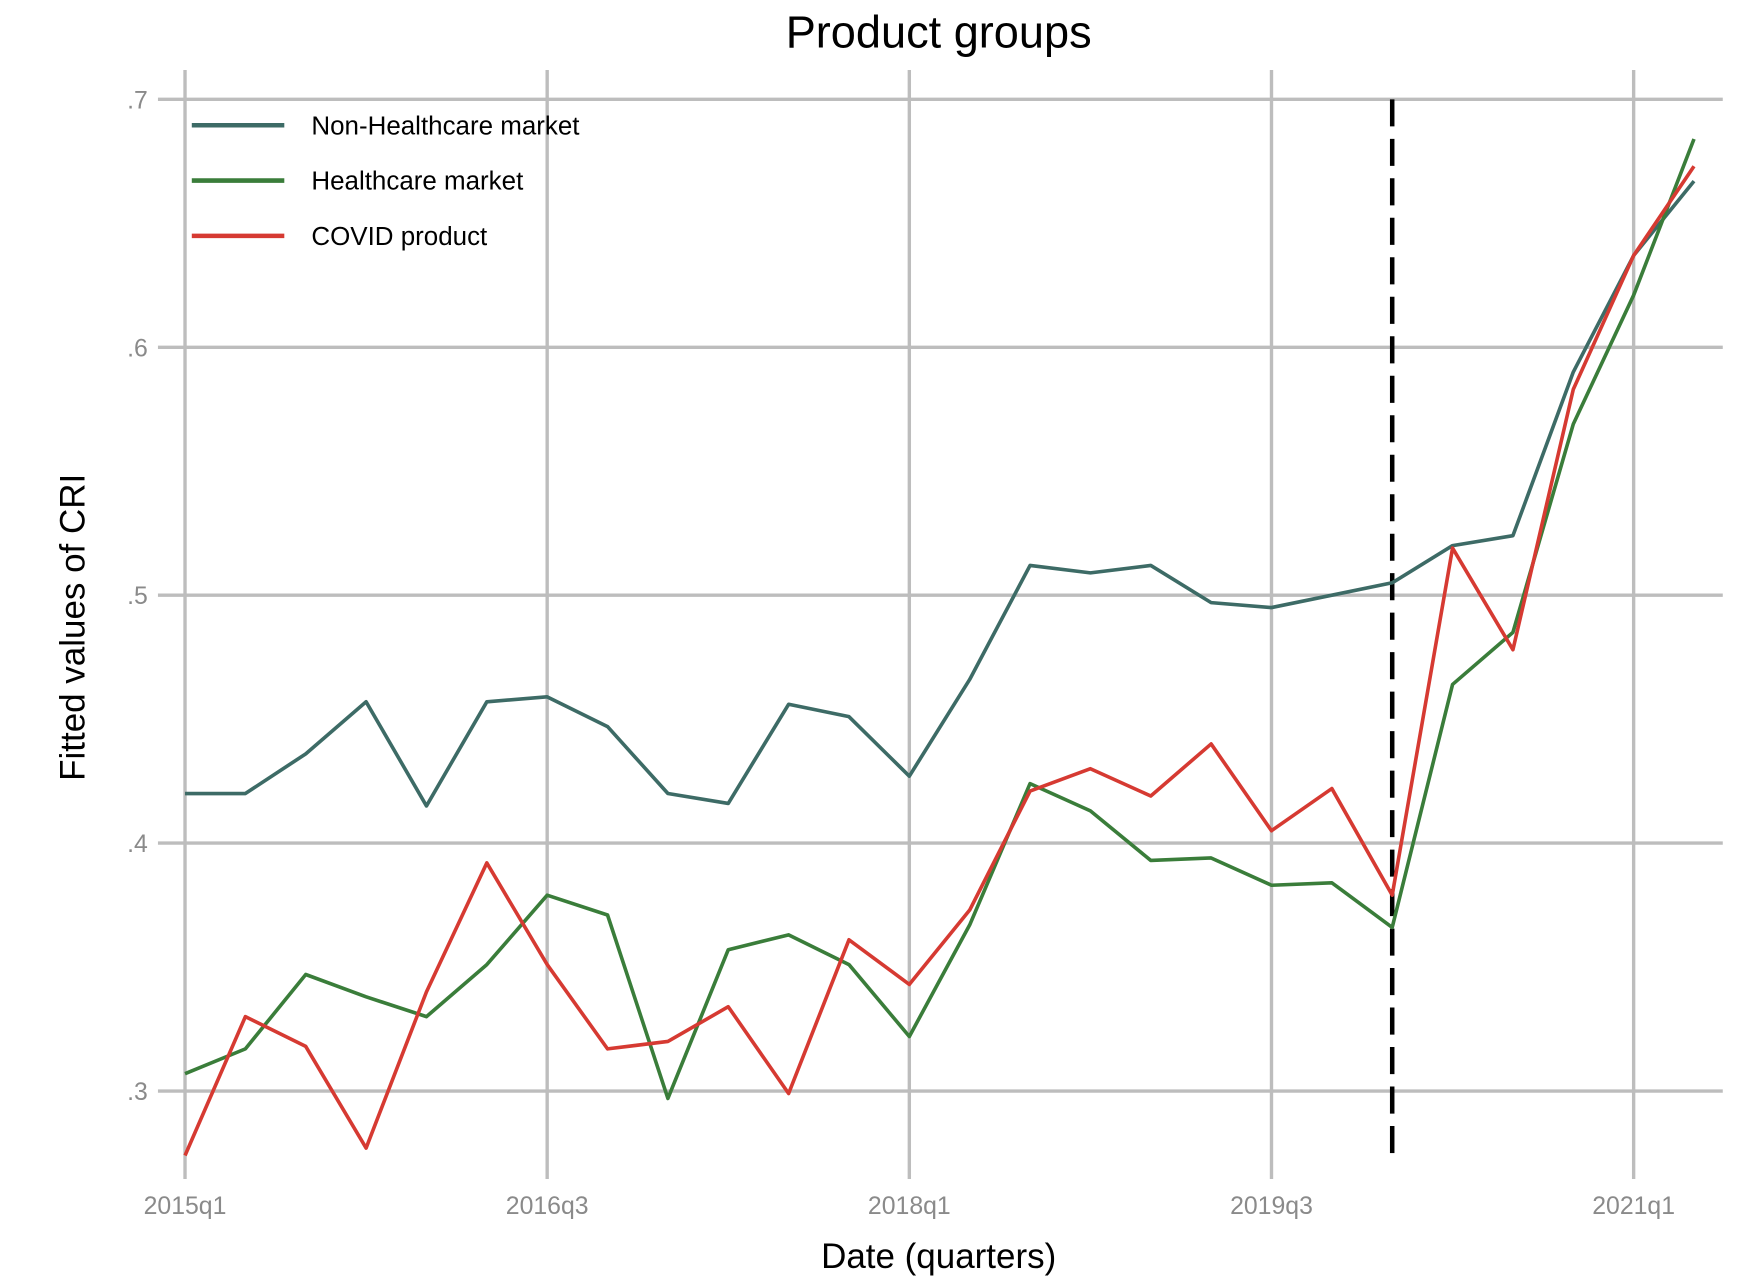 This screenshot has width=1760, height=1284. I want to click on x-tick-label: 2018q1, so click(909, 1206).